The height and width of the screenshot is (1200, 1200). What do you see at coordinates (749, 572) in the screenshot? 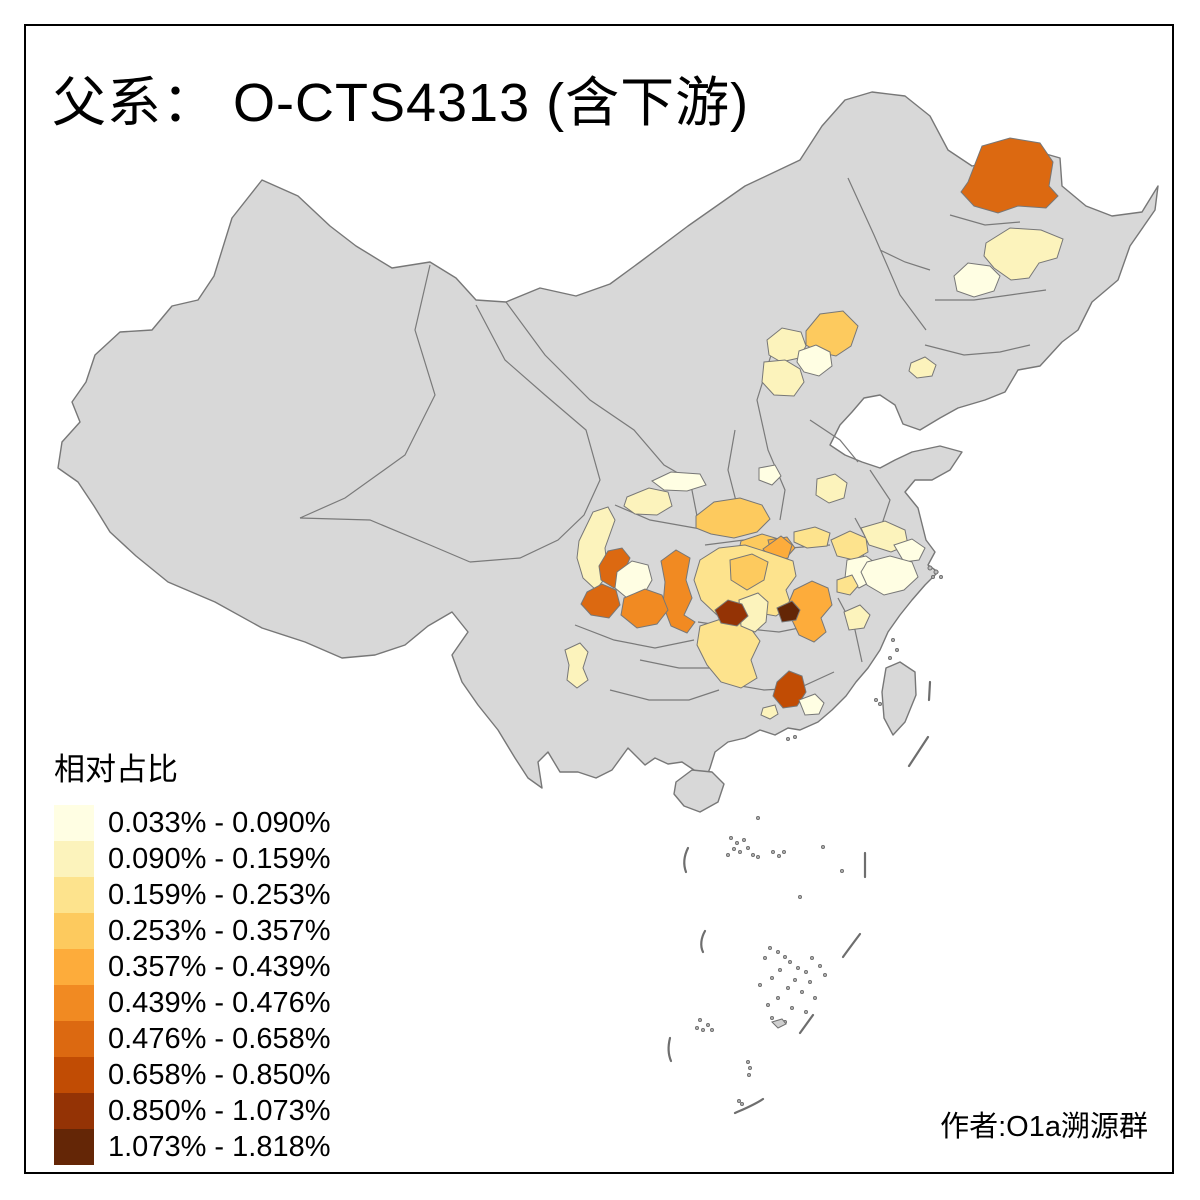
I see `region-xiangyang` at bounding box center [749, 572].